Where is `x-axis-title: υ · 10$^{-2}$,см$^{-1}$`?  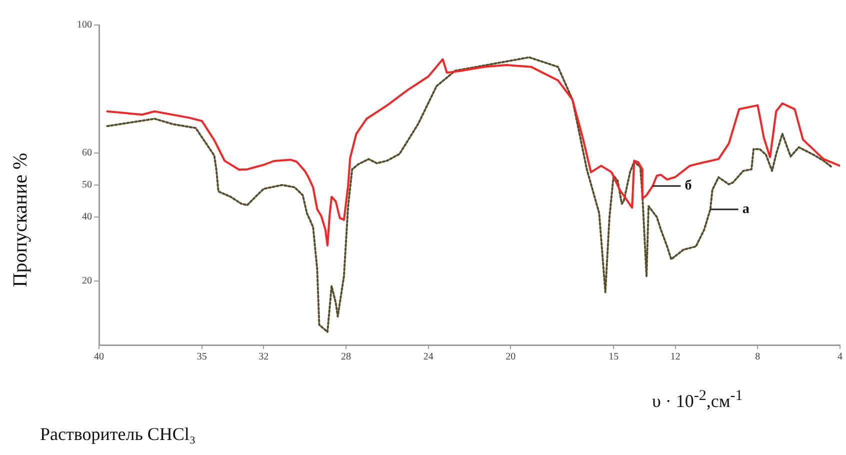
x-axis-title: υ · 10$^{-2}$,см$^{-1}$ is located at coordinates (697, 400).